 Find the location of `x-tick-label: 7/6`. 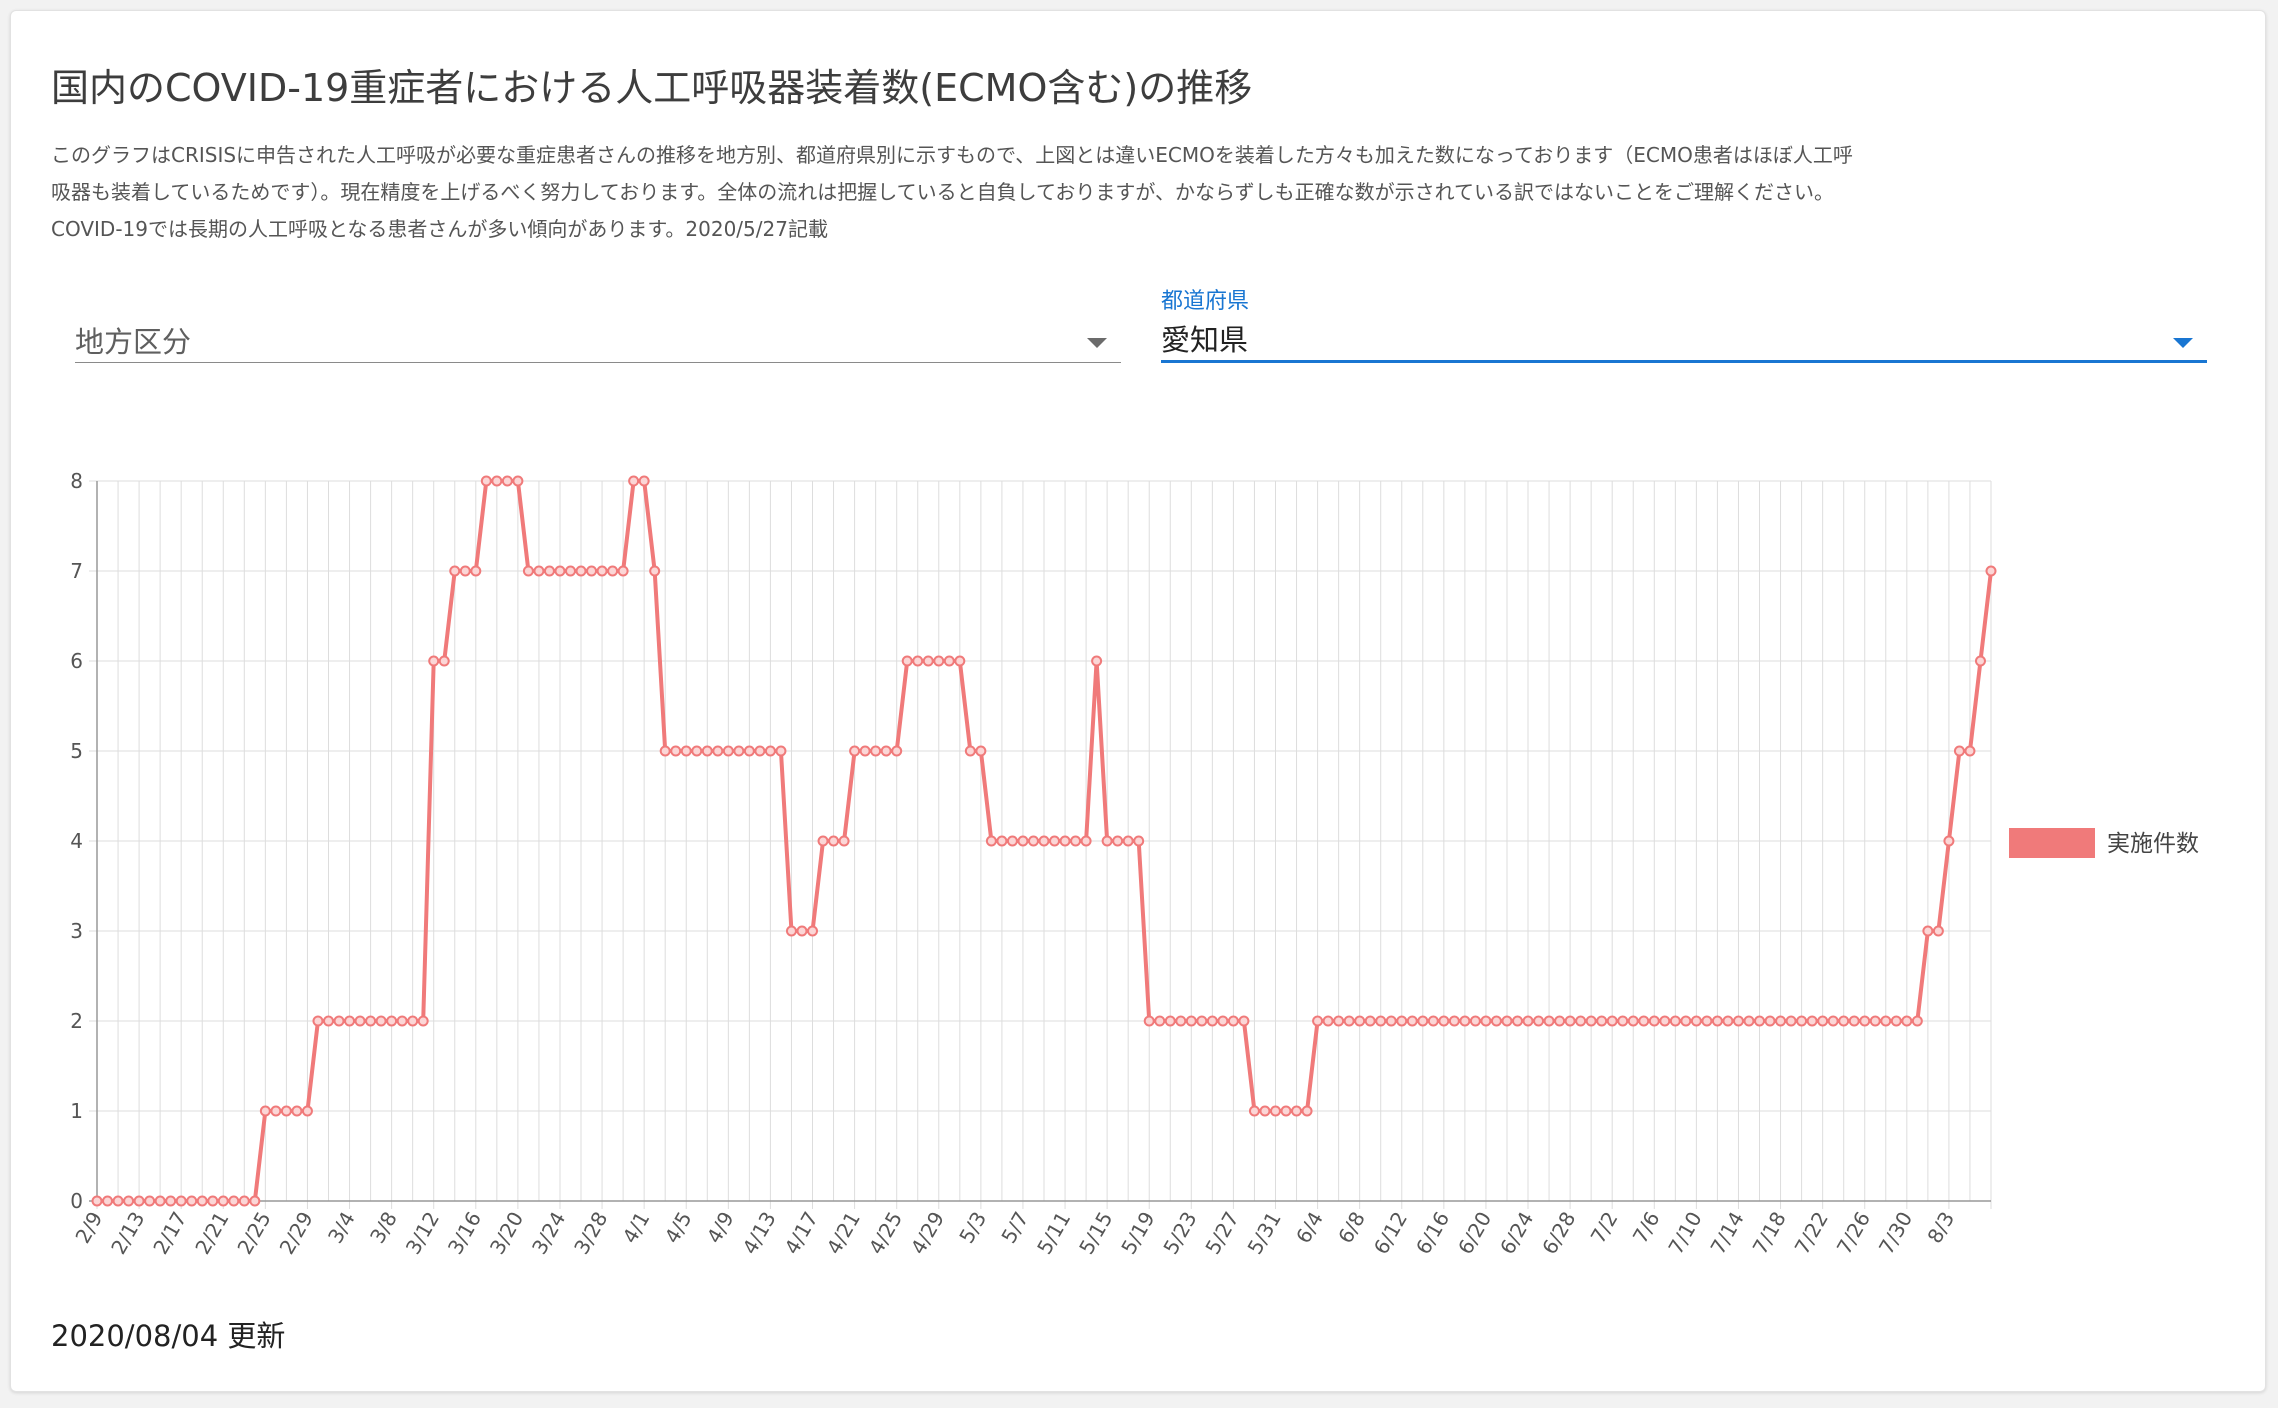

x-tick-label: 7/6 is located at coordinates (1646, 1228).